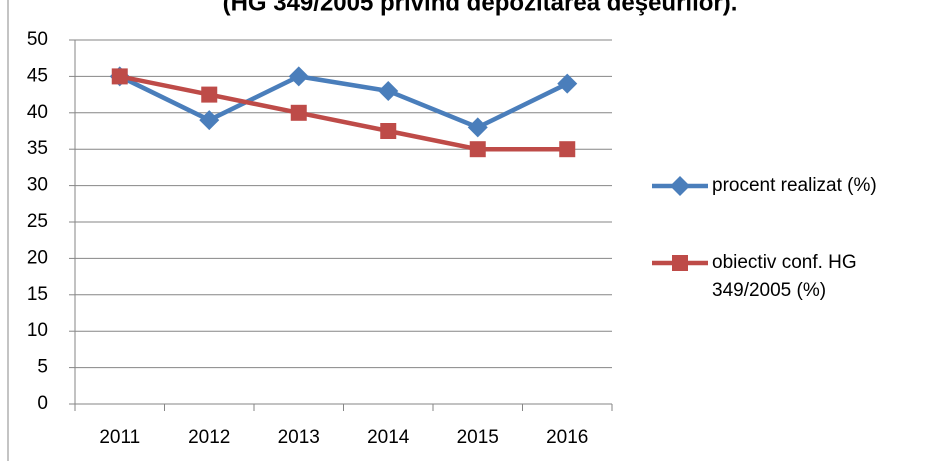 The height and width of the screenshot is (461, 935). What do you see at coordinates (37, 75) in the screenshot?
I see `y-tick-label: 45` at bounding box center [37, 75].